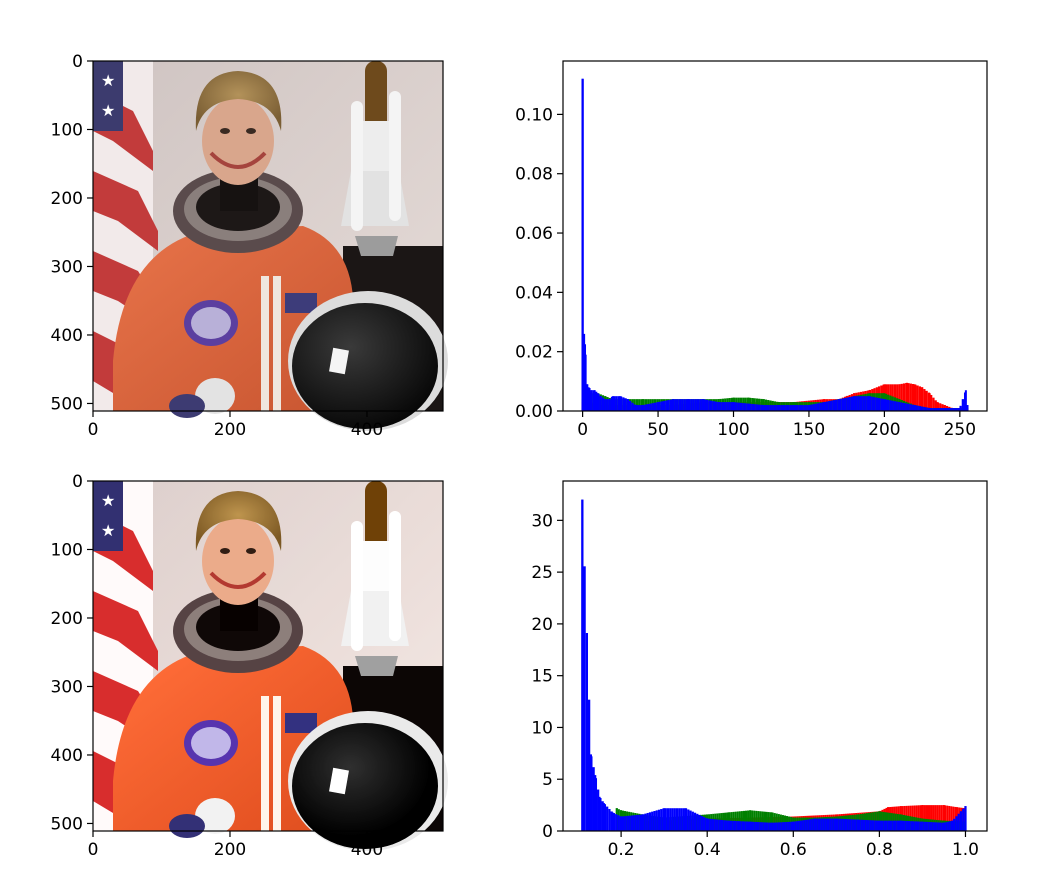 Image resolution: width=1042 pixels, height=874 pixels. Describe the element at coordinates (230, 430) in the screenshot. I see `x-tick-label: 200` at that location.